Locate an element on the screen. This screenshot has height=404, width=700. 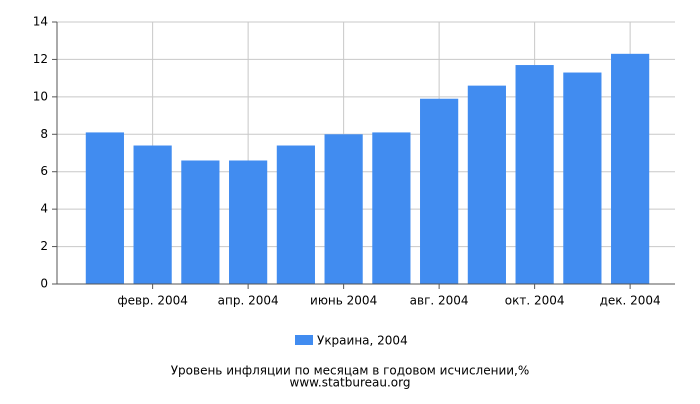
y-tick-label: 12 is located at coordinates (40, 59).